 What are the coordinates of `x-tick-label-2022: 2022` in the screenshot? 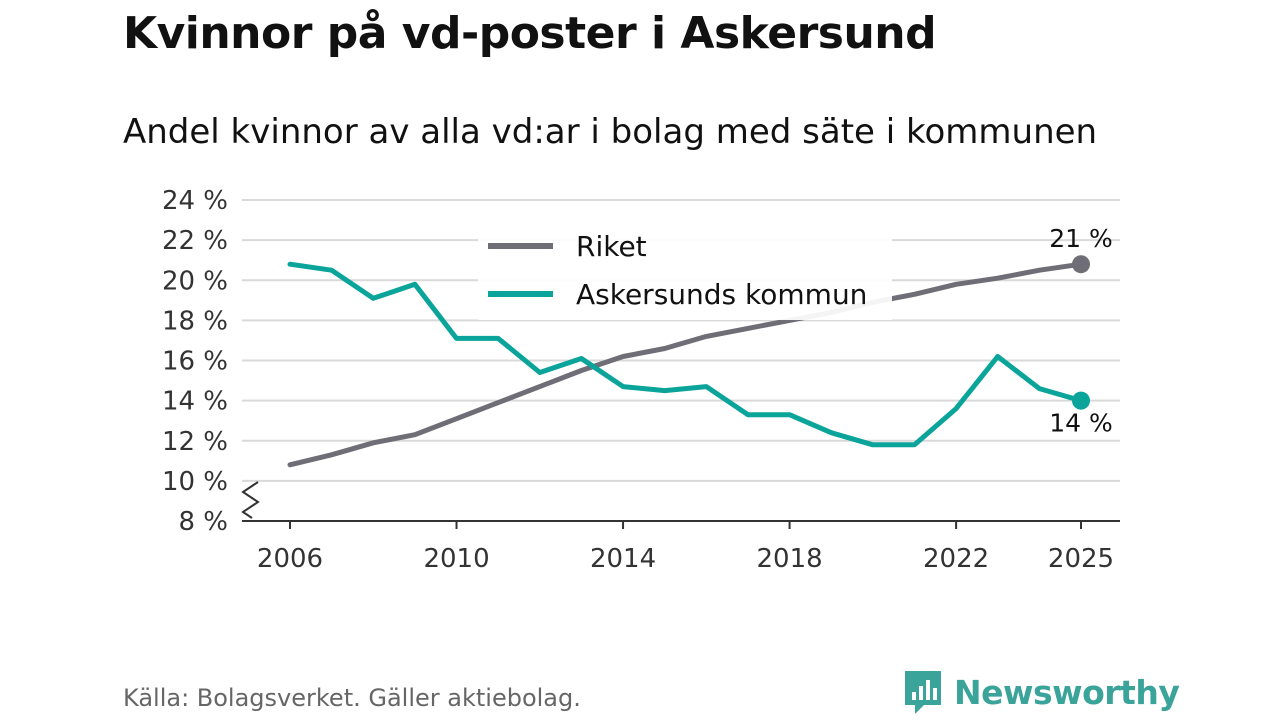 It's located at (956, 559).